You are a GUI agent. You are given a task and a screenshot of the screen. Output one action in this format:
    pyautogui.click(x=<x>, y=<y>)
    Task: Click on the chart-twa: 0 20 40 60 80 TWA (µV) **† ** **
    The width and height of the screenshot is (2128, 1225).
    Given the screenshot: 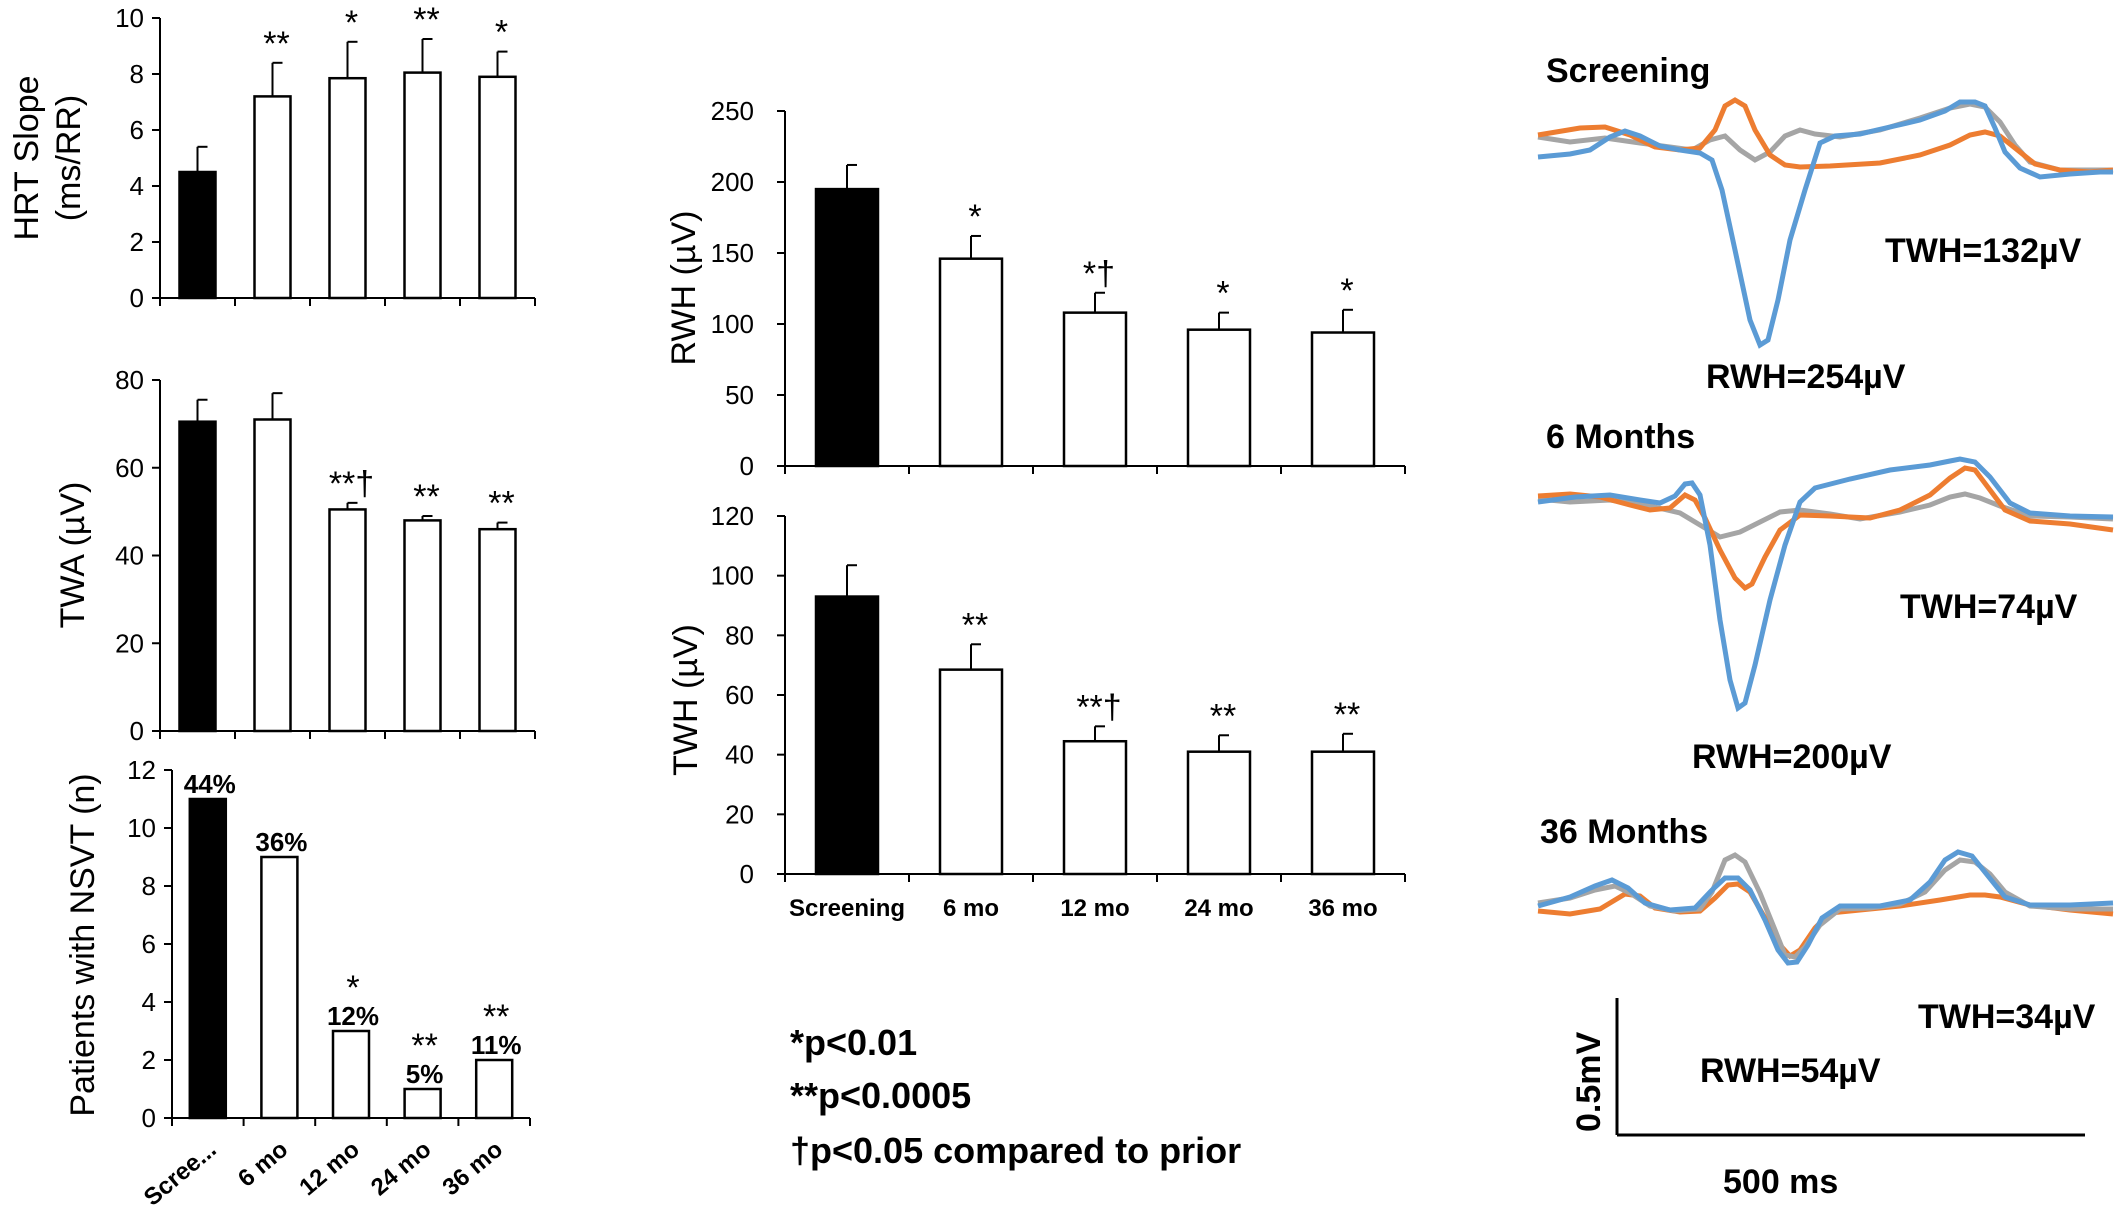 What is the action you would take?
    pyautogui.click(x=295, y=555)
    